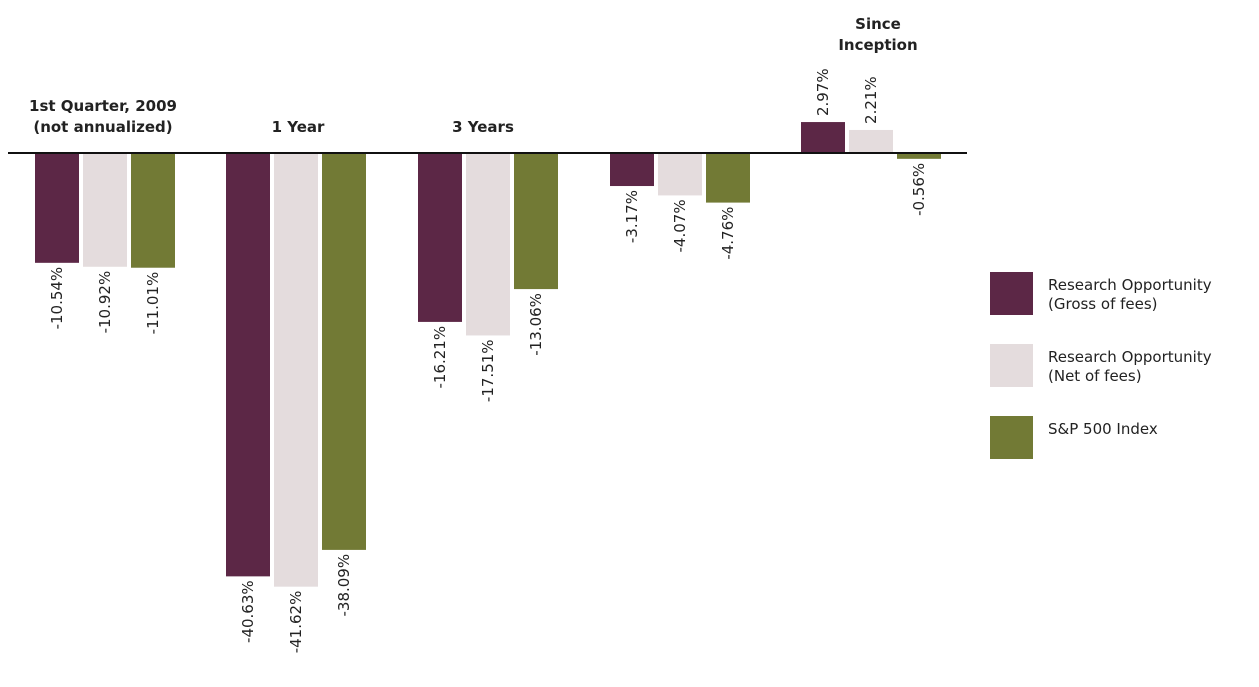 The image size is (1259, 687). Describe the element at coordinates (632, 216) in the screenshot. I see `data-label: -3.17%` at that location.